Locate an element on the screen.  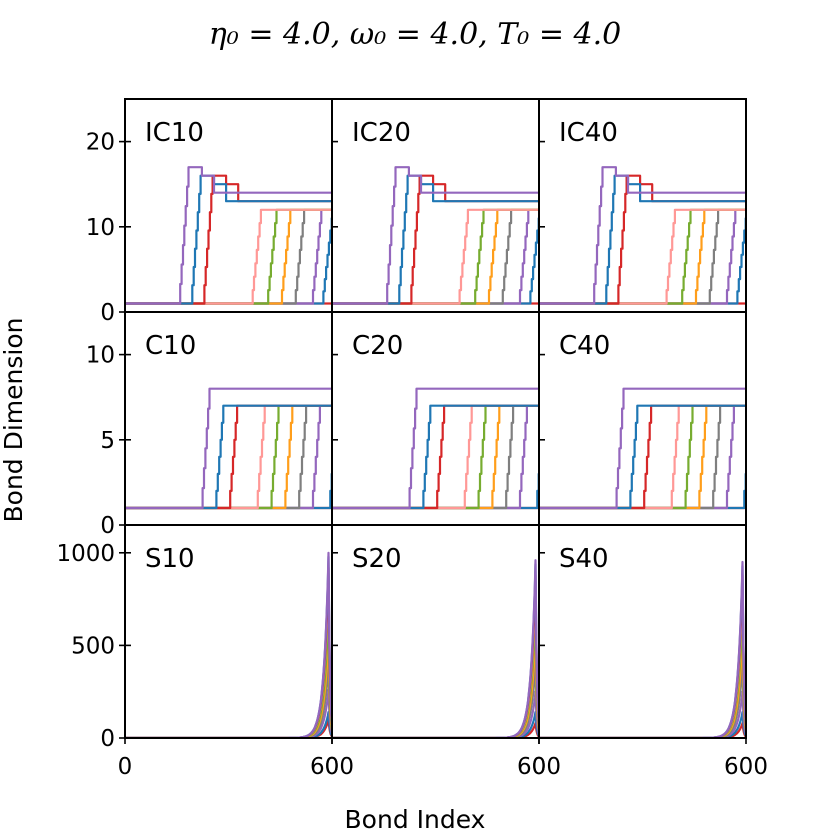
panel-c40: C40 is located at coordinates (642, 418).